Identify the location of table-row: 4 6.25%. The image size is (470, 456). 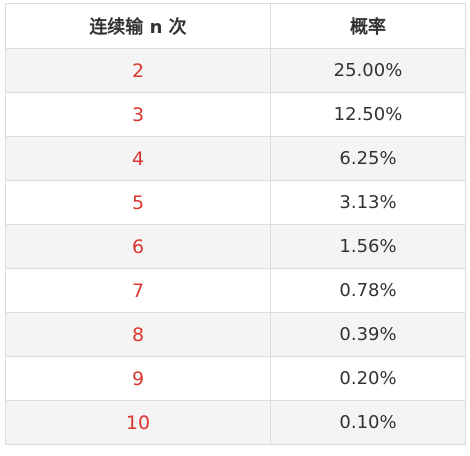
(235, 158).